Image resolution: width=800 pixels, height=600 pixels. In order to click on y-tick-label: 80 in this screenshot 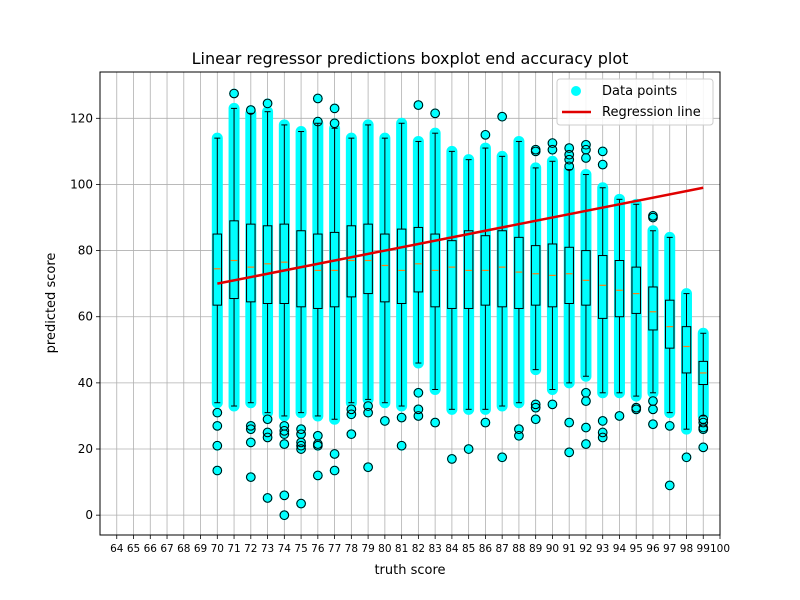, I will do `click(85, 251)`.